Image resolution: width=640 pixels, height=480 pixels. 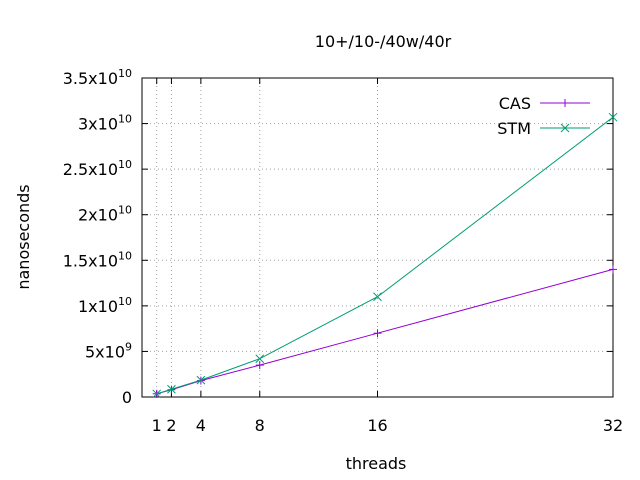 I want to click on legend-label: CAS, so click(x=515, y=103).